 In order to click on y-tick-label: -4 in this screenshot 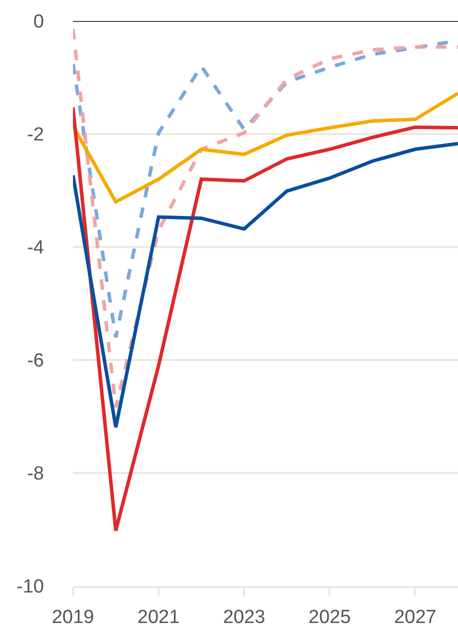, I will do `click(35, 248)`.